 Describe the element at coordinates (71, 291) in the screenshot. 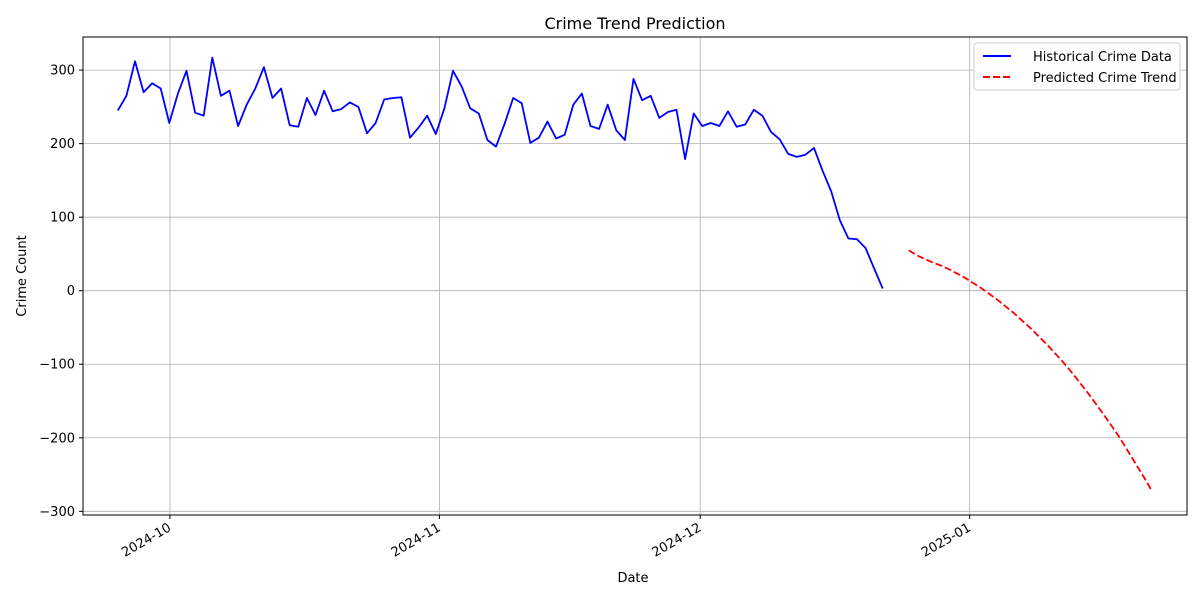

I see `y-tick-label: 0` at that location.